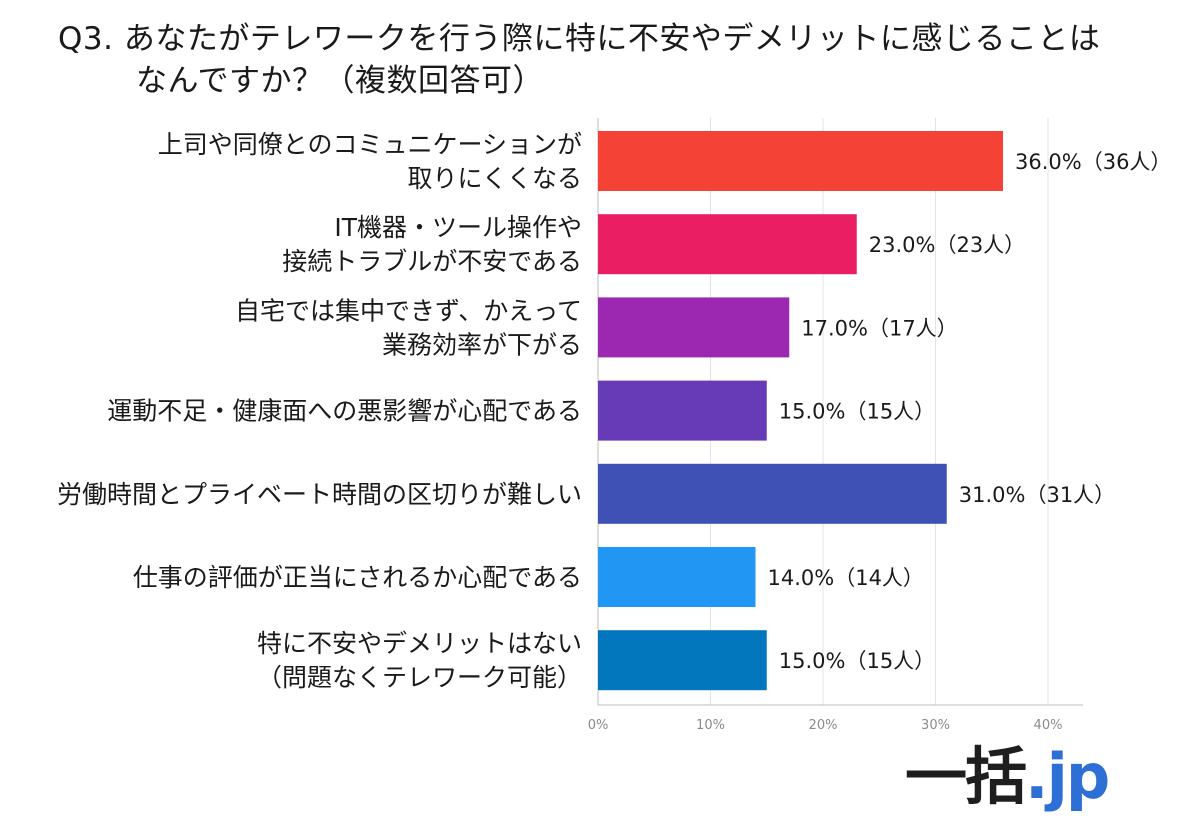 This screenshot has height=827, width=1200. I want to click on category-label: 労働時間とプライベート時間の区切りが難しい, so click(319, 494).